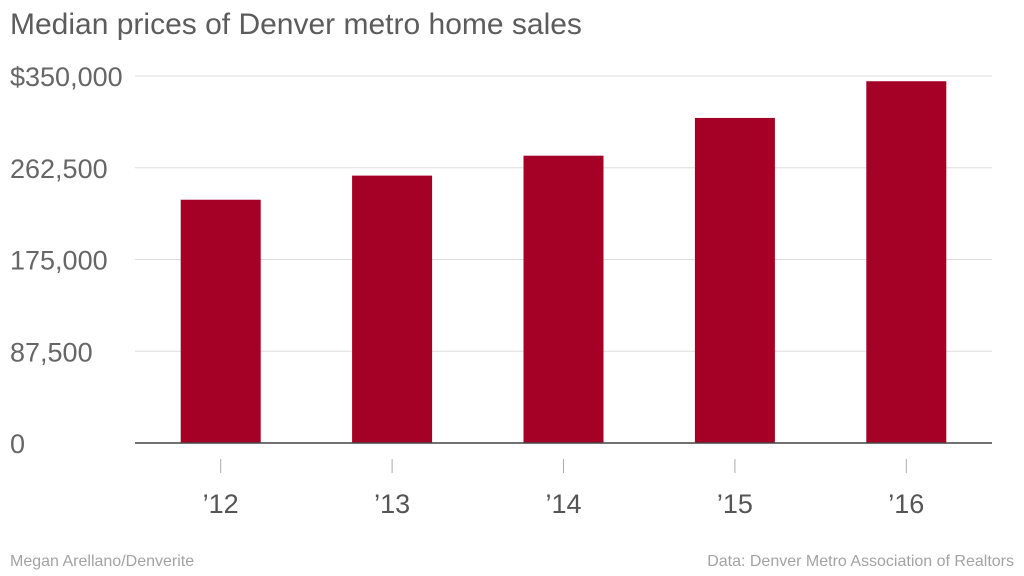 Image resolution: width=1024 pixels, height=576 pixels. Describe the element at coordinates (102, 561) in the screenshot. I see `credit-text: Megan Arellano/Denverite` at that location.